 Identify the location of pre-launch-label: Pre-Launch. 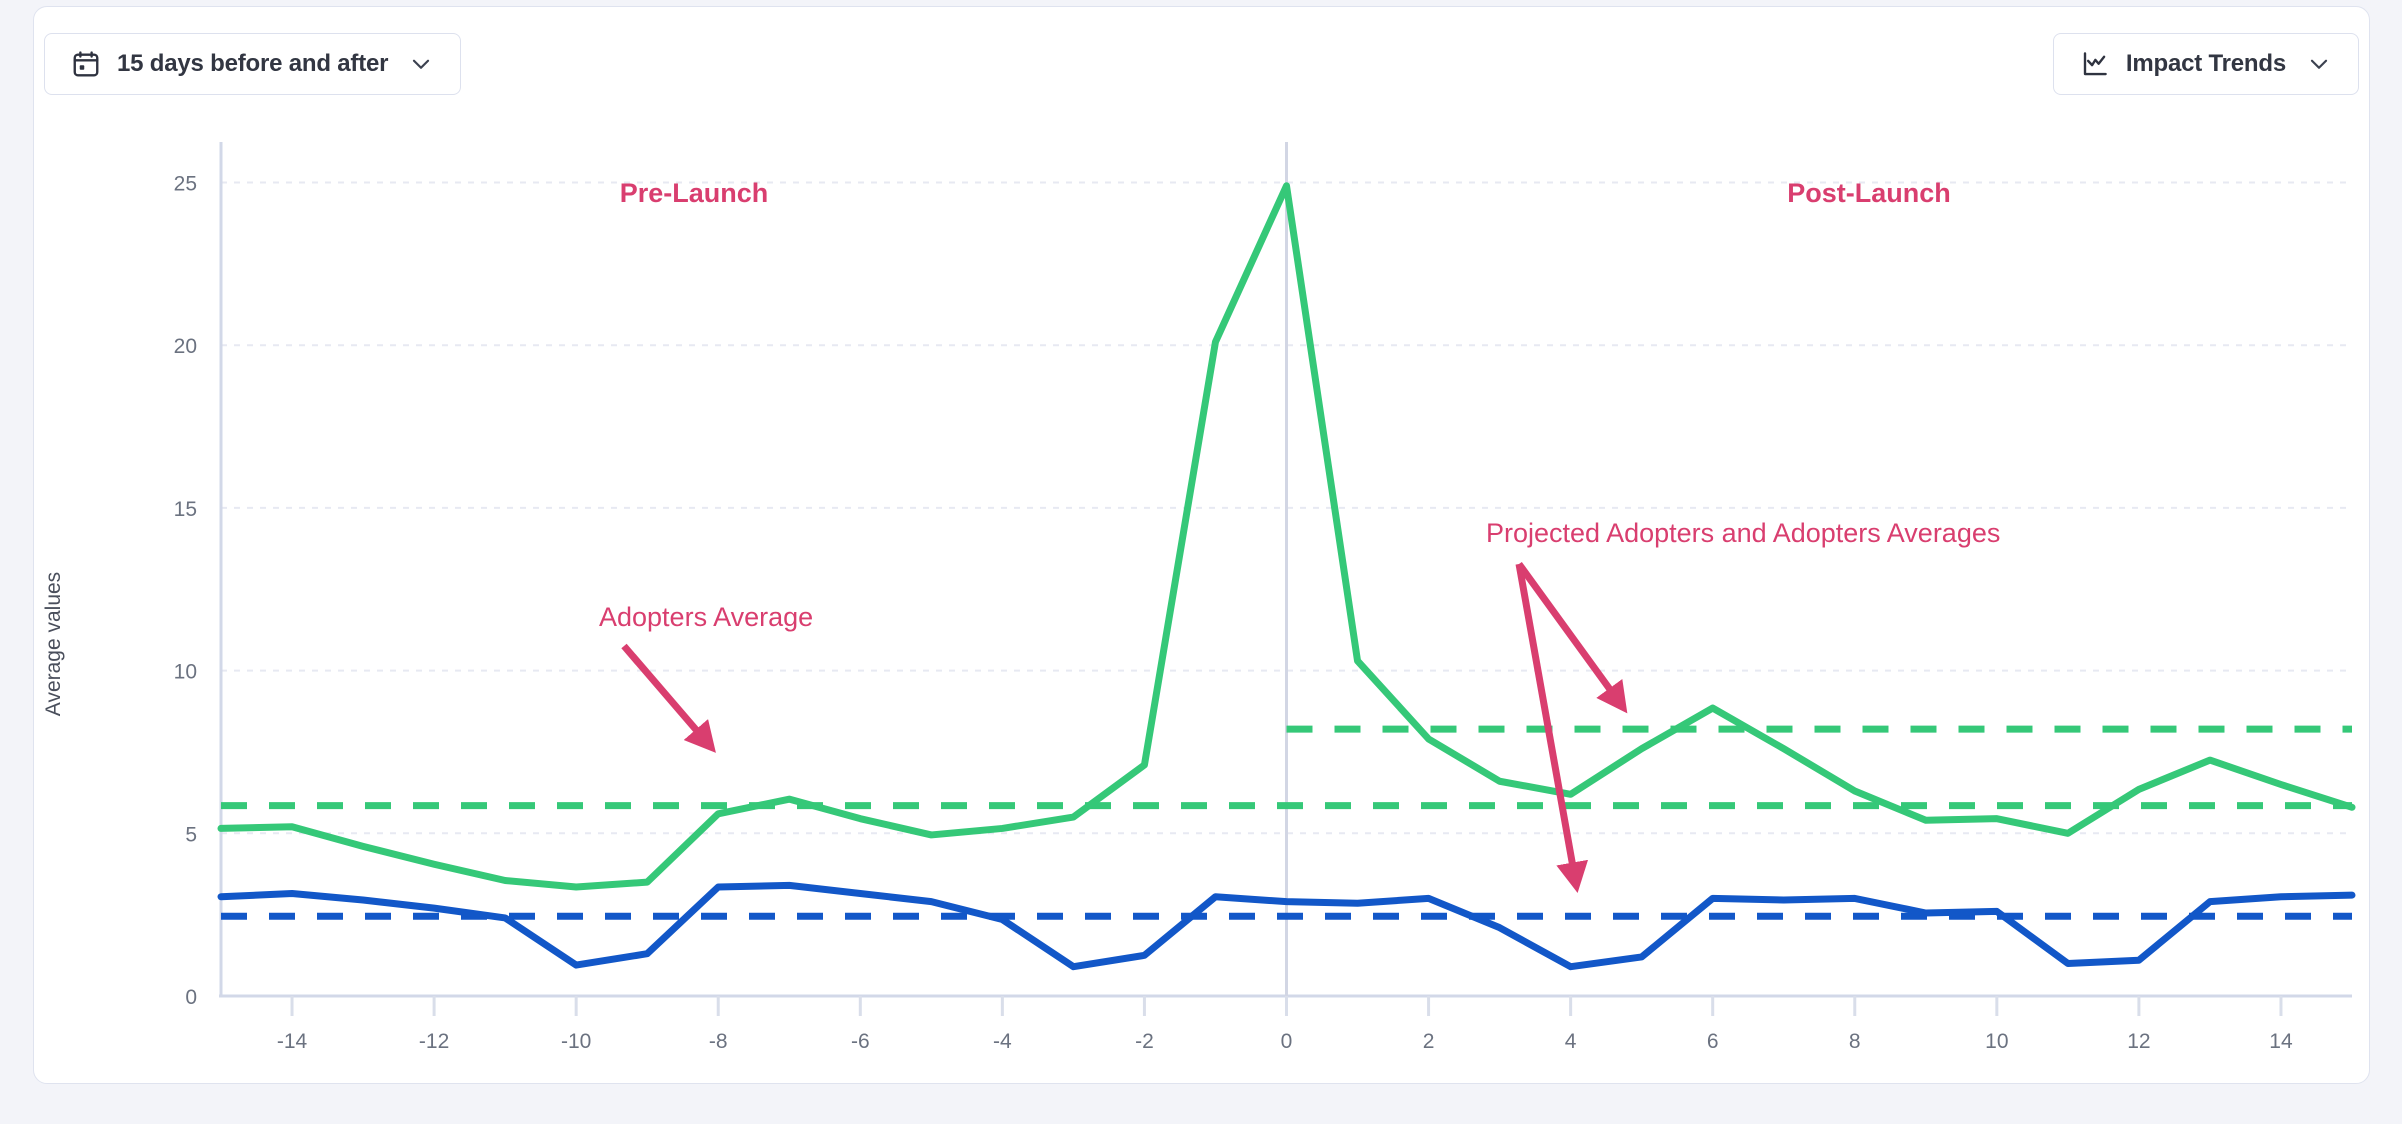
(694, 193).